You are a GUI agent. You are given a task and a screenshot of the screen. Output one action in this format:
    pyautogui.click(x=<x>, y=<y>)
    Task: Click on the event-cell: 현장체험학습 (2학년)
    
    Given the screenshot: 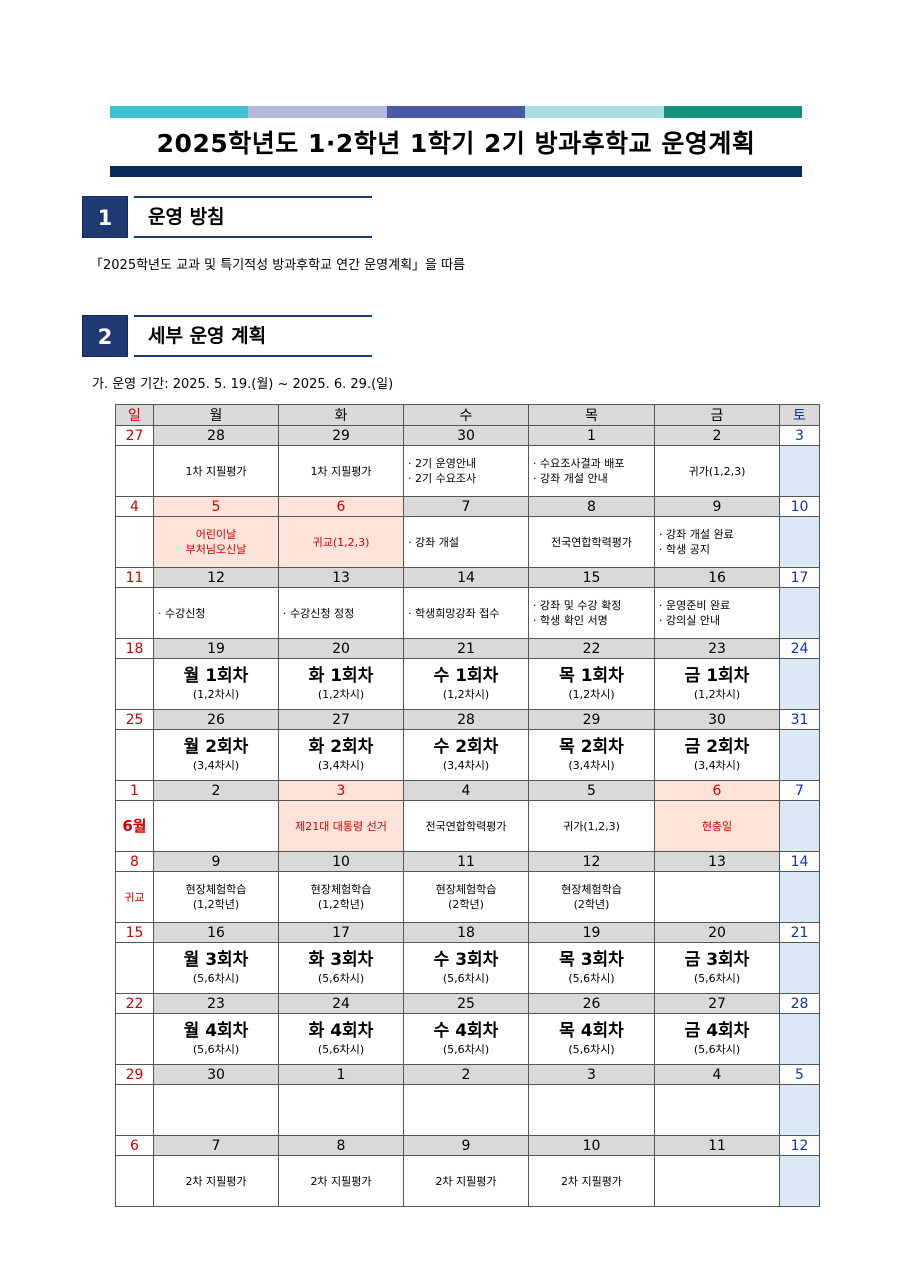 What is the action you would take?
    pyautogui.click(x=591, y=897)
    